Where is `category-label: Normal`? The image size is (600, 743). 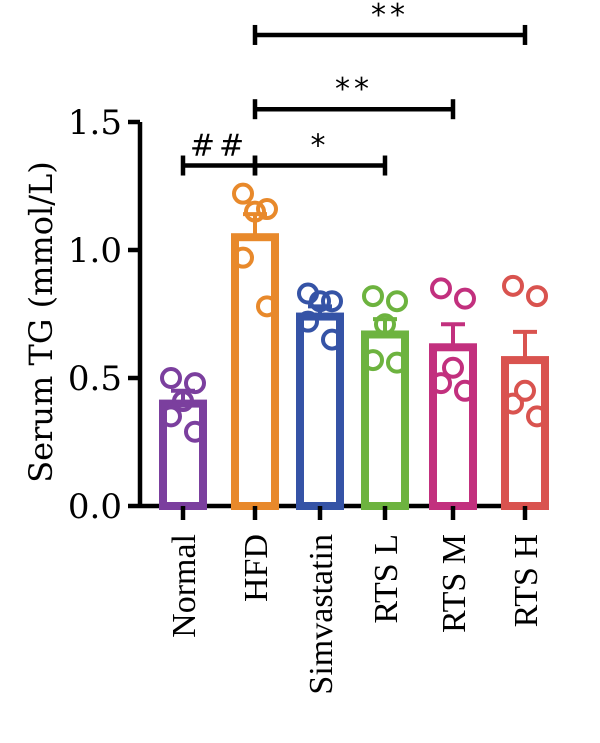
category-label: Normal is located at coordinates (184, 586).